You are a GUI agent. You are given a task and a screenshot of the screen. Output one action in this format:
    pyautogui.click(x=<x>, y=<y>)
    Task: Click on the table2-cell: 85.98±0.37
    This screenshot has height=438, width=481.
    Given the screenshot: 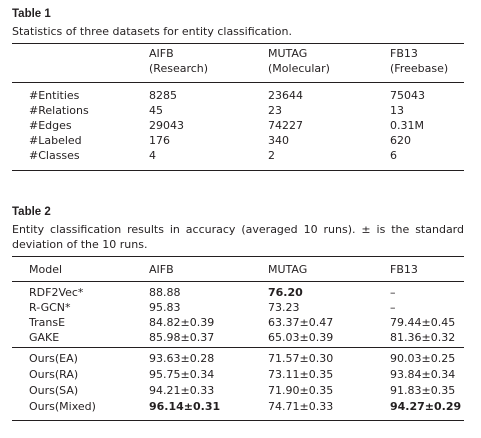 What is the action you would take?
    pyautogui.click(x=182, y=337)
    